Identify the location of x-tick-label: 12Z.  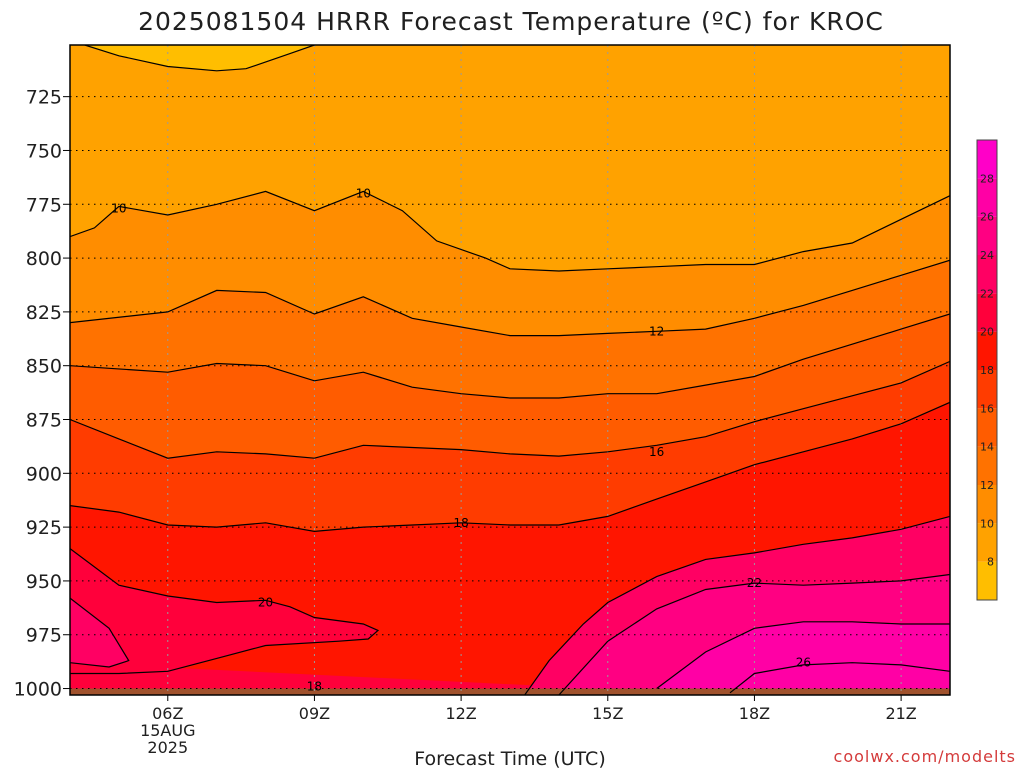
(460, 713).